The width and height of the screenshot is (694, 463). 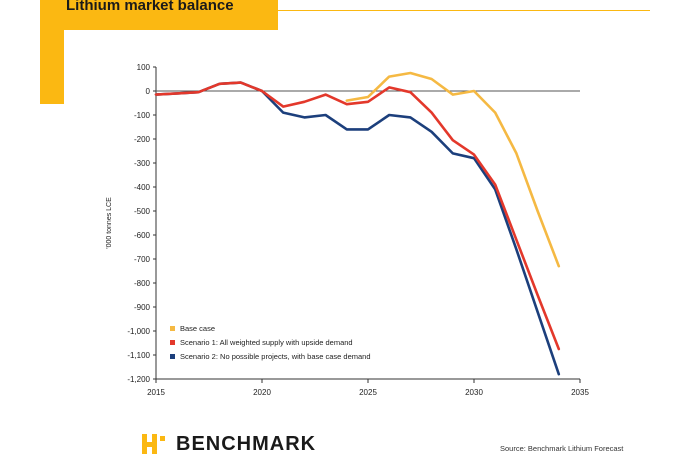 What do you see at coordinates (153, 444) in the screenshot?
I see `benchmark-logo-icon` at bounding box center [153, 444].